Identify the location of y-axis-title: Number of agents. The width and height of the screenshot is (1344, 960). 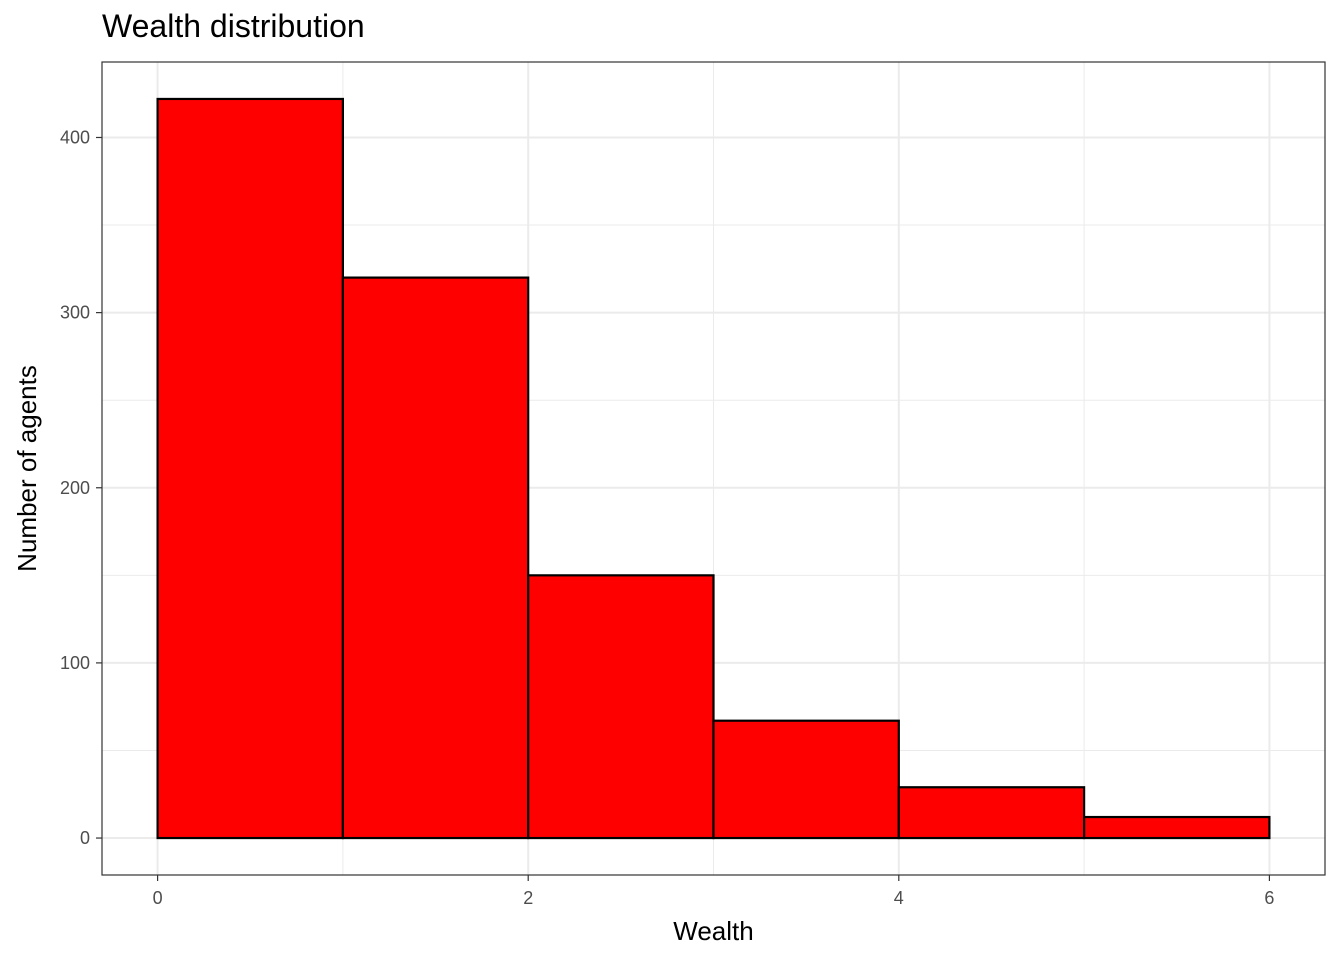
(27, 468).